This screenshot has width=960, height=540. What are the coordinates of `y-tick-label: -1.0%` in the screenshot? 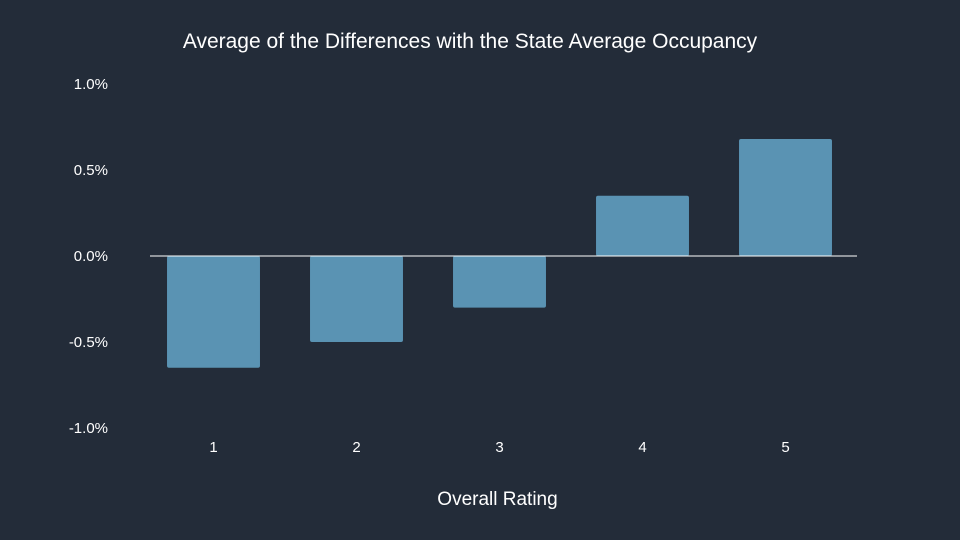 It's located at (88, 428).